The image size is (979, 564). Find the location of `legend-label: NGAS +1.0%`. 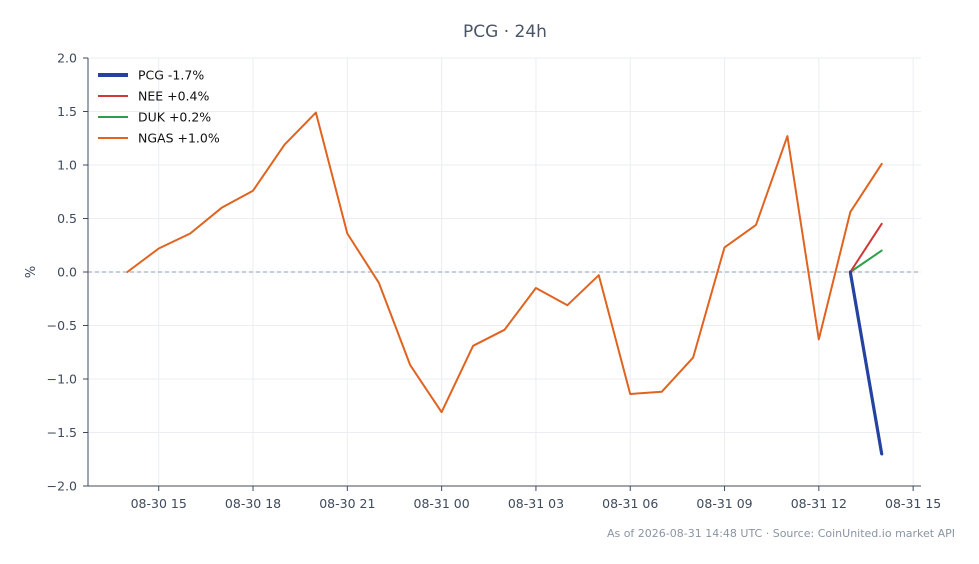

legend-label: NGAS +1.0% is located at coordinates (179, 138).